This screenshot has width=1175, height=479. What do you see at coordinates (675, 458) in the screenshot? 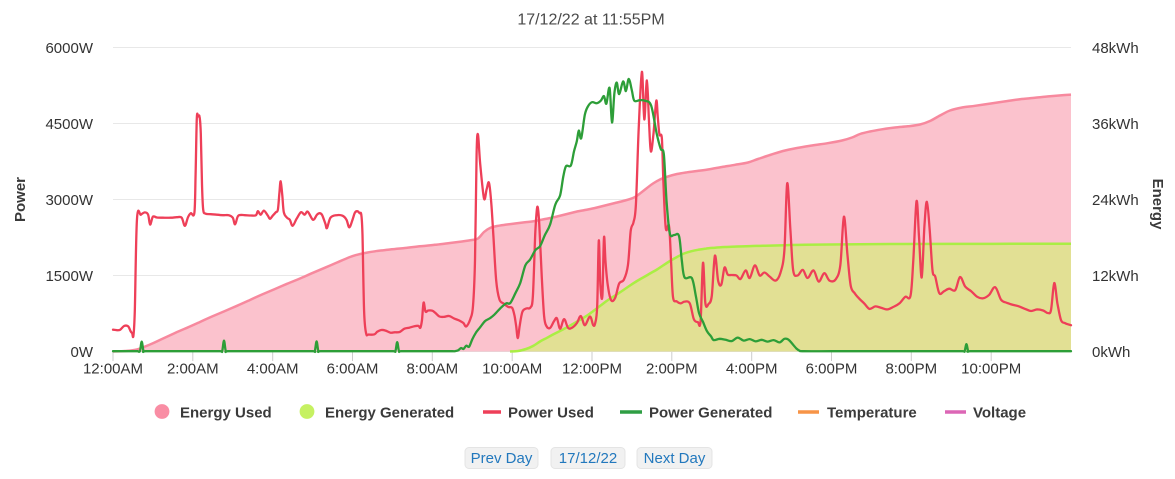
I see `svg-text: Next Day` at bounding box center [675, 458].